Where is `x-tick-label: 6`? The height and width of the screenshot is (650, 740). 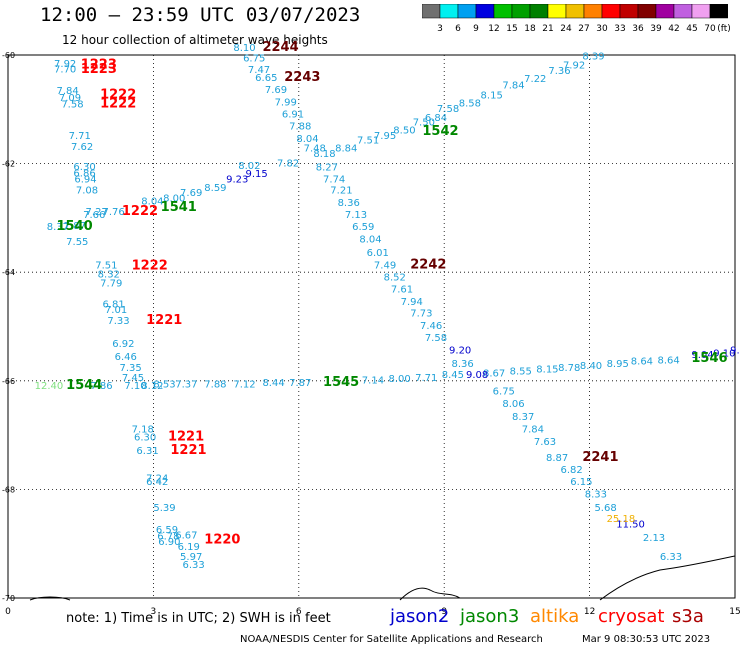
x-tick-label: 6 is located at coordinates (299, 612).